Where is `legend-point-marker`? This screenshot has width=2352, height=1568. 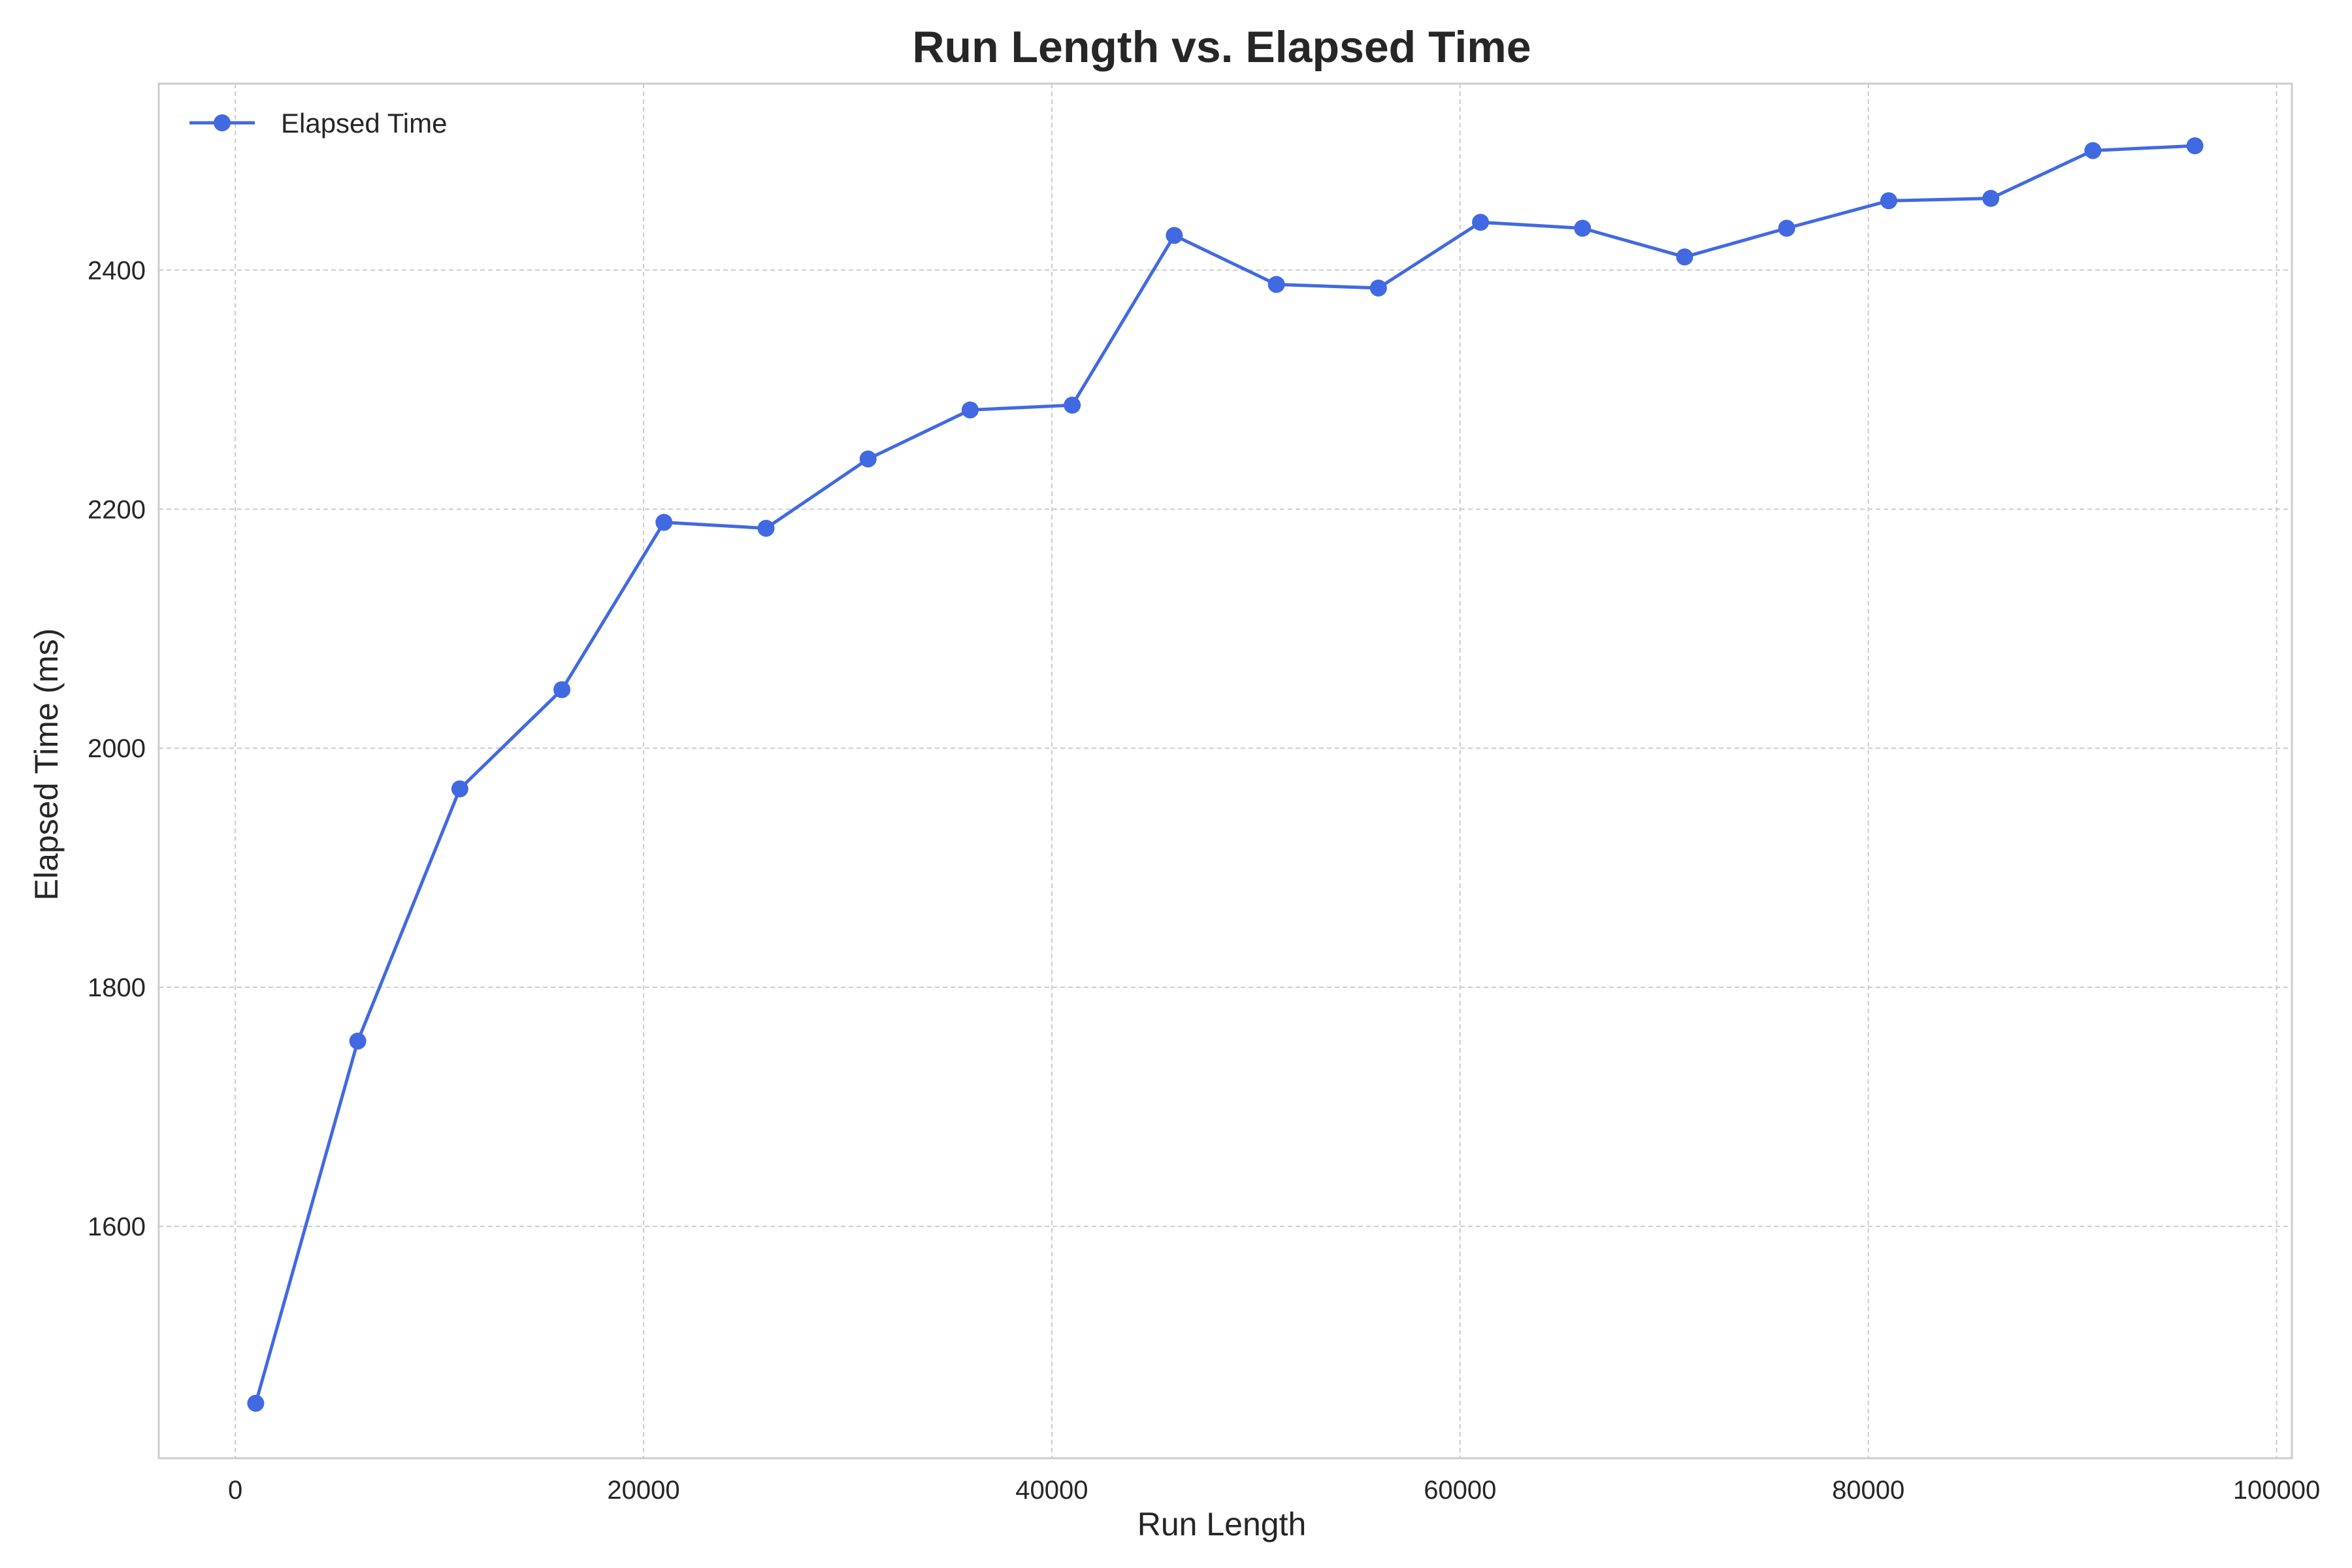 legend-point-marker is located at coordinates (222, 122).